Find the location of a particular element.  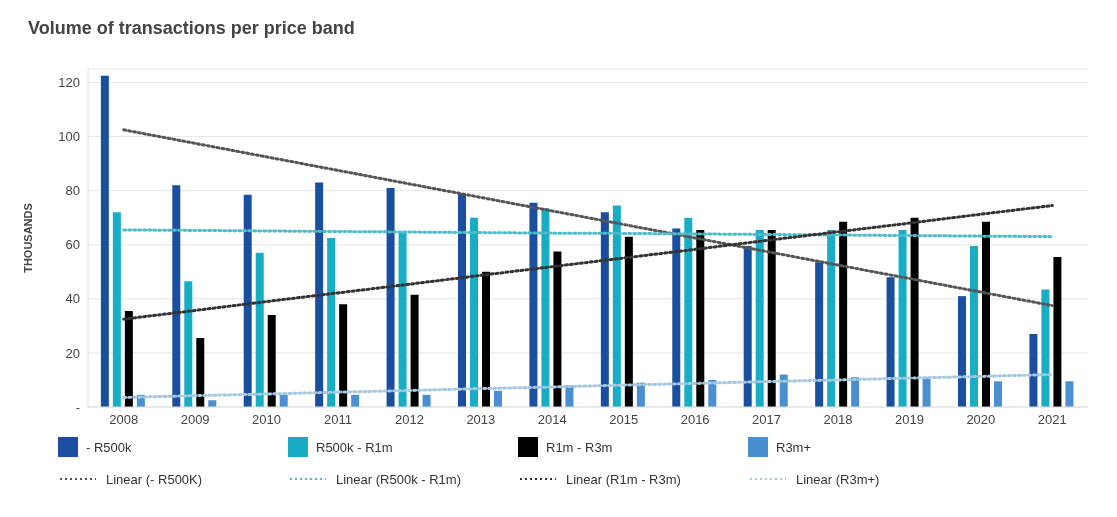

x-tick-label: 2019 is located at coordinates (909, 420).